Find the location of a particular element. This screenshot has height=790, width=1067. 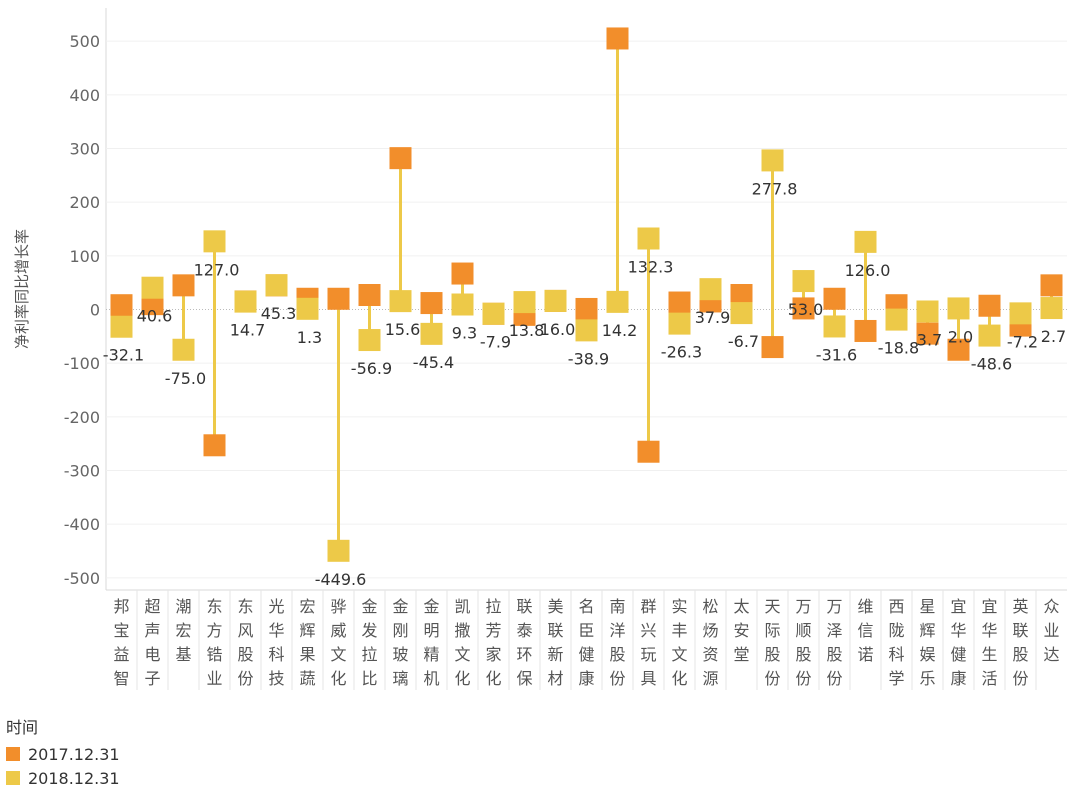

y-tick-label: 100 is located at coordinates (84, 256).